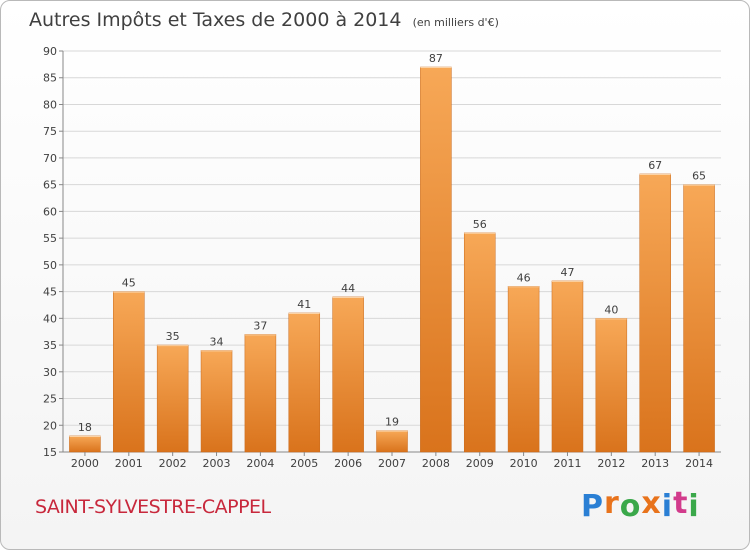 This screenshot has width=750, height=550. I want to click on bar-2011, so click(567, 366).